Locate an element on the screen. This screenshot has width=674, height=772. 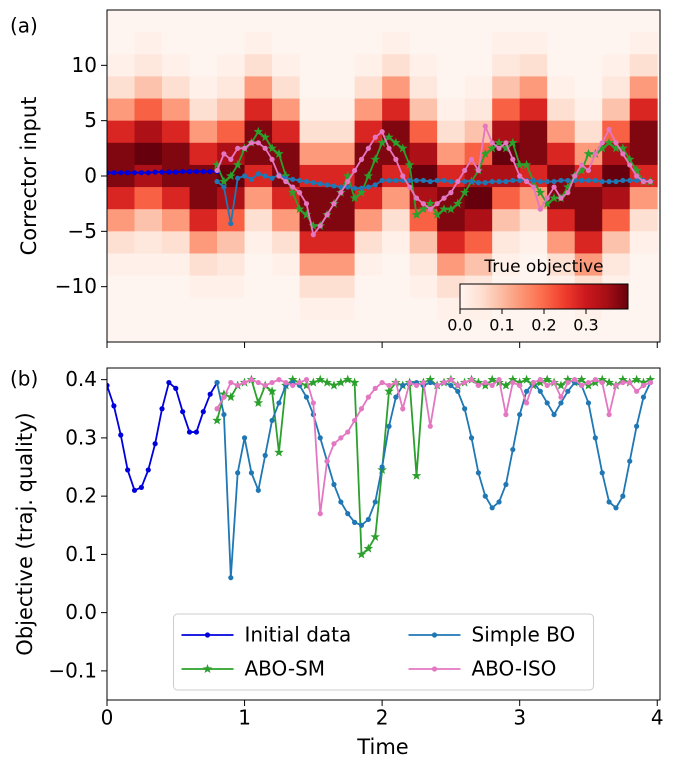
colorbar is located at coordinates (544, 296).